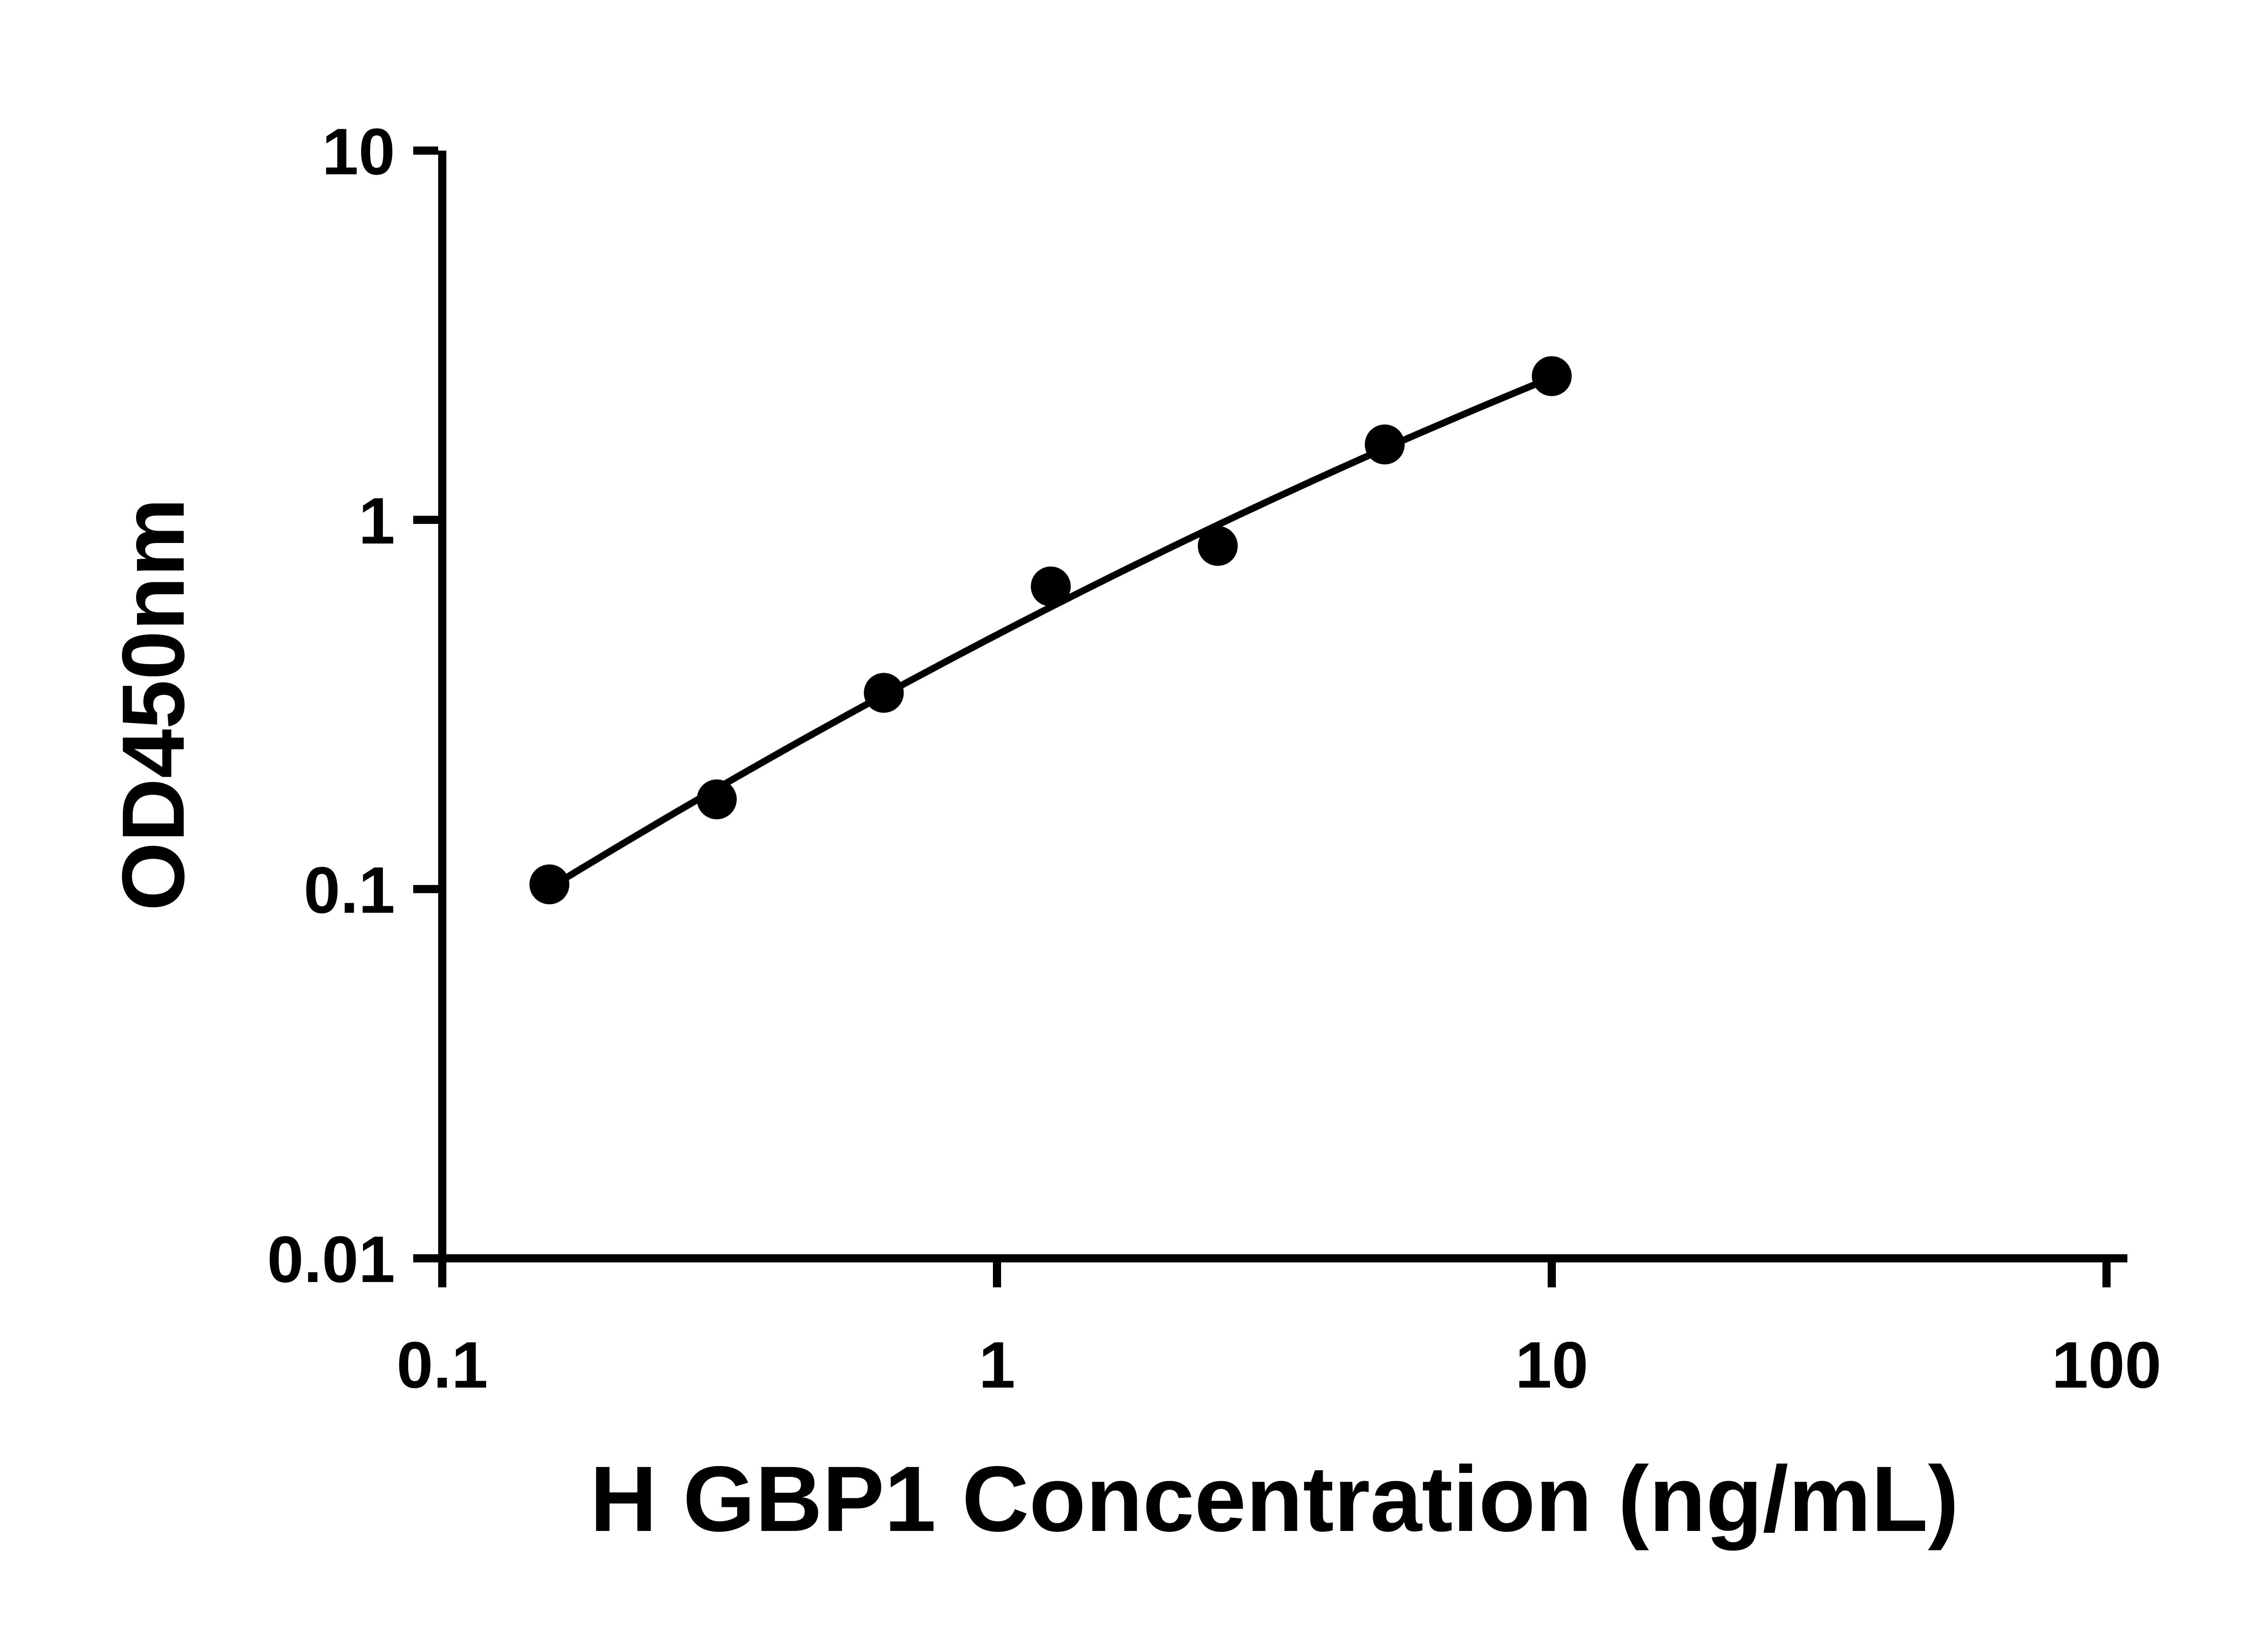  I want to click on x-axis-tick-label: 1, so click(998, 1365).